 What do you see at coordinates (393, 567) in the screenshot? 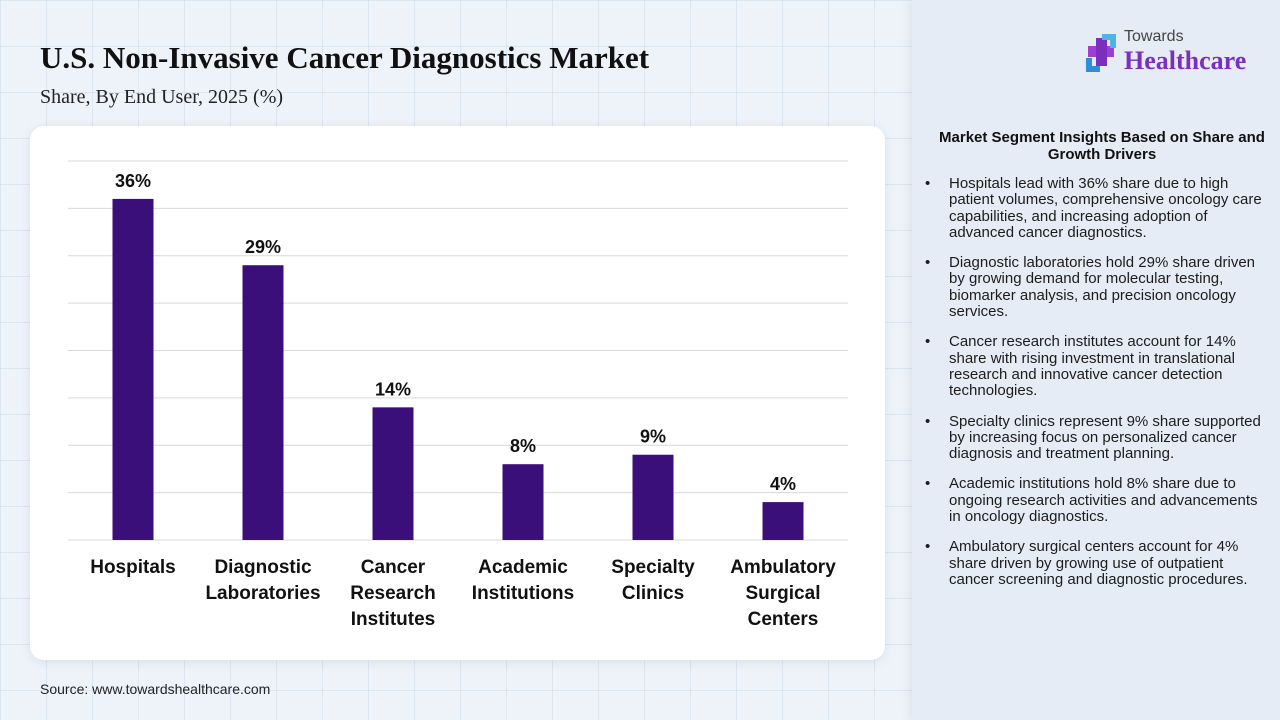
I see `tick-label-line: Cancer` at bounding box center [393, 567].